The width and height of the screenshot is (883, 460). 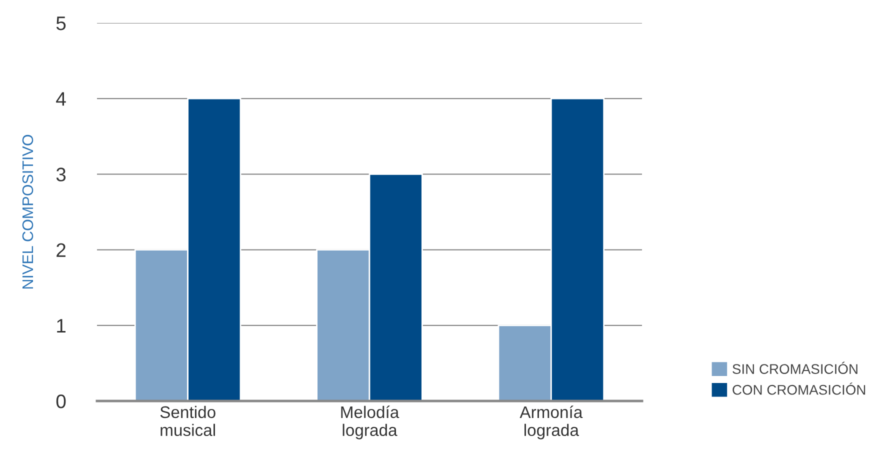 What do you see at coordinates (188, 421) in the screenshot?
I see `x-tick-label: Sentido musical` at bounding box center [188, 421].